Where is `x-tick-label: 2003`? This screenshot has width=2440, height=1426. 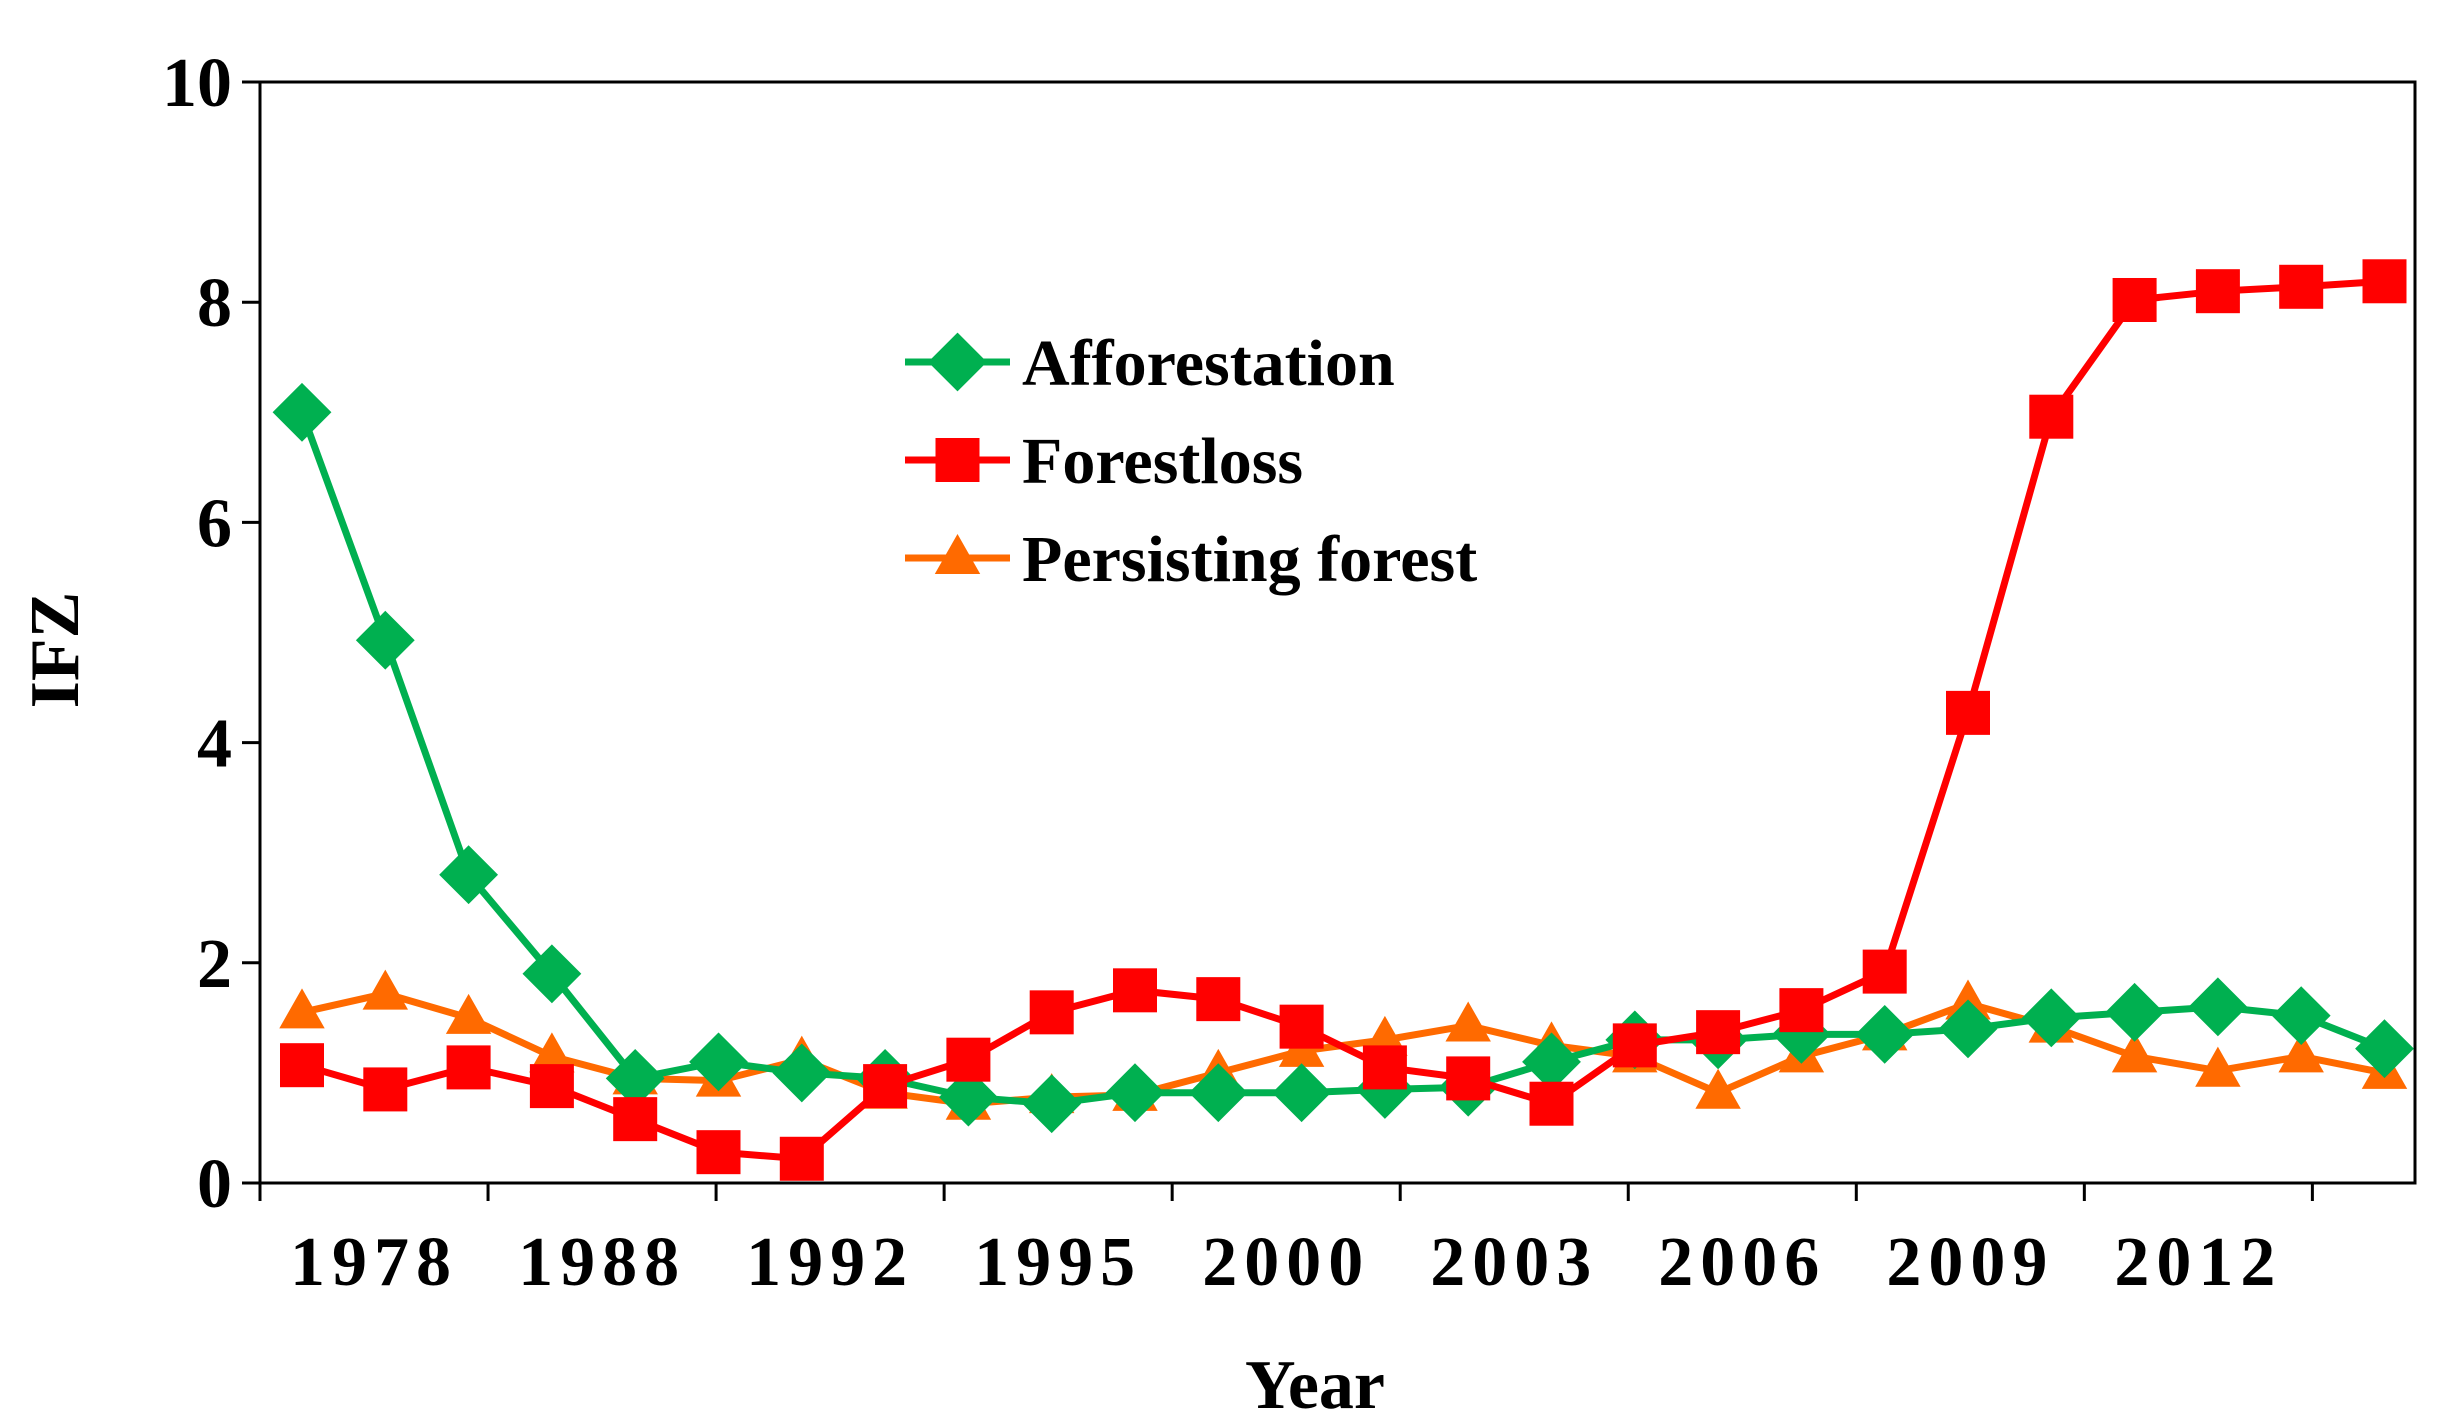
x-tick-label: 2003 is located at coordinates (1514, 1262).